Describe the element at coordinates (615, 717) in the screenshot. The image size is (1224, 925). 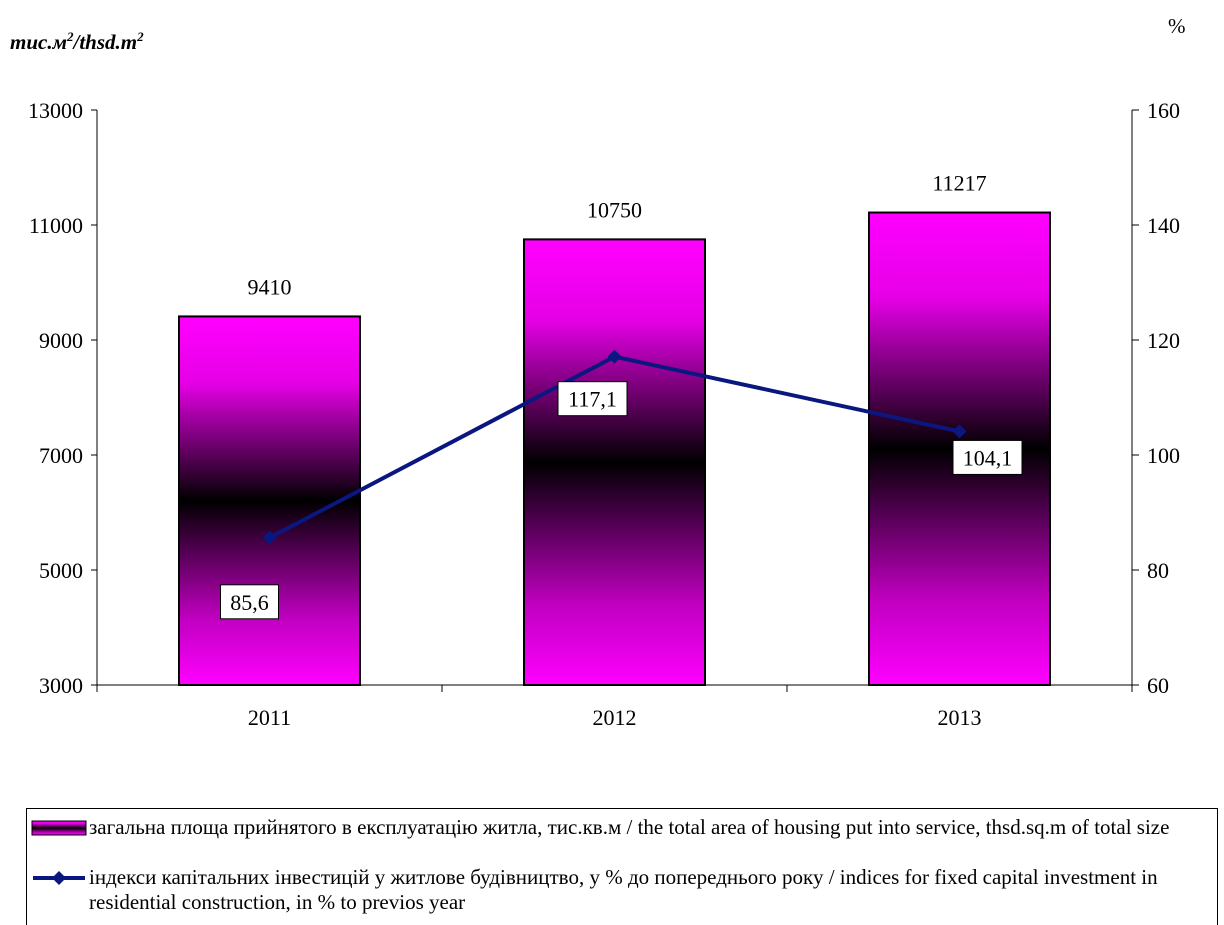
I see `x-tick-label: 2012` at that location.